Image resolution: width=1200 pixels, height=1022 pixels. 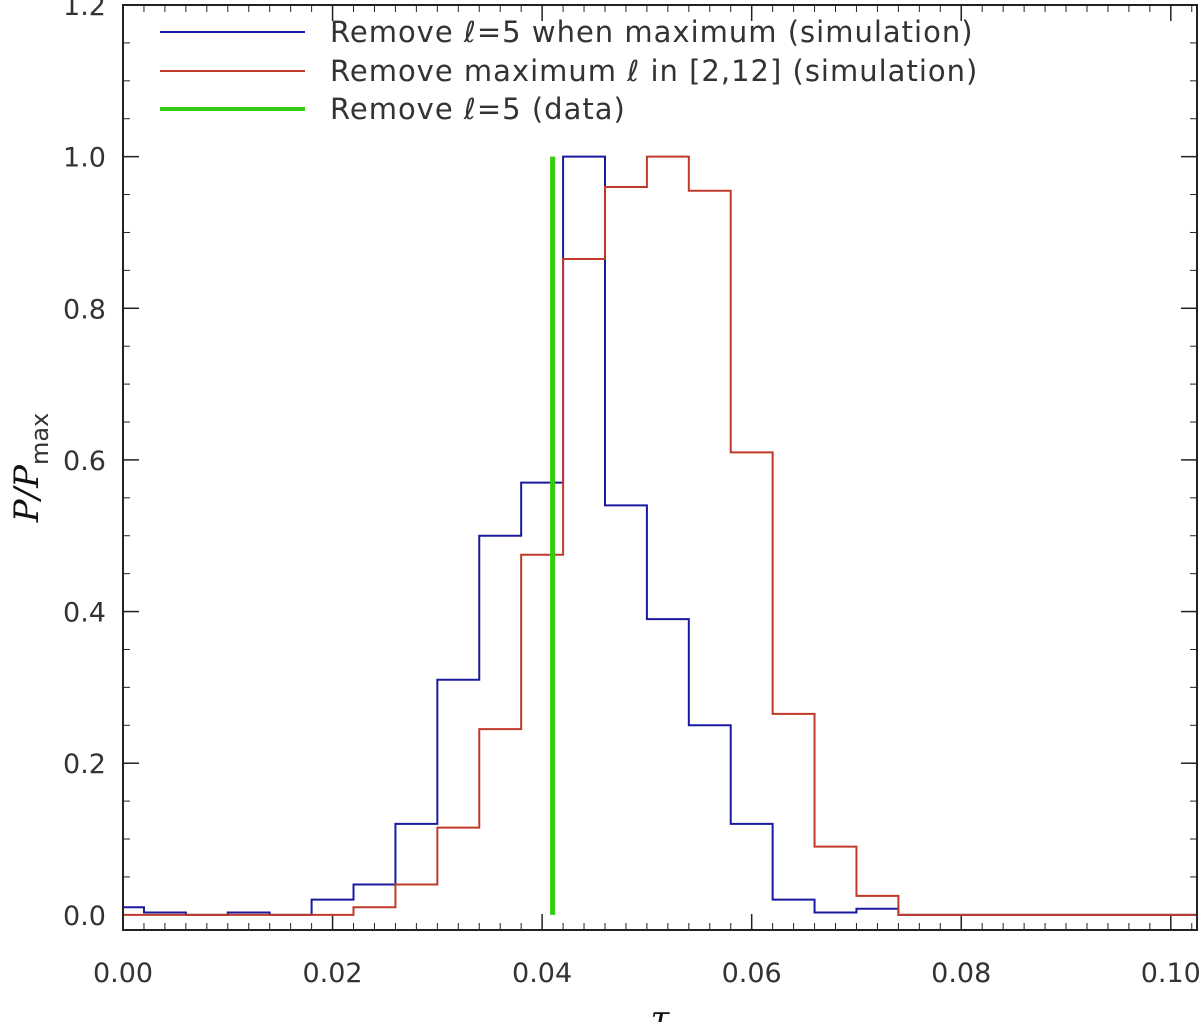 I want to click on y-axis-title: P/Pmax, so click(x=30, y=468).